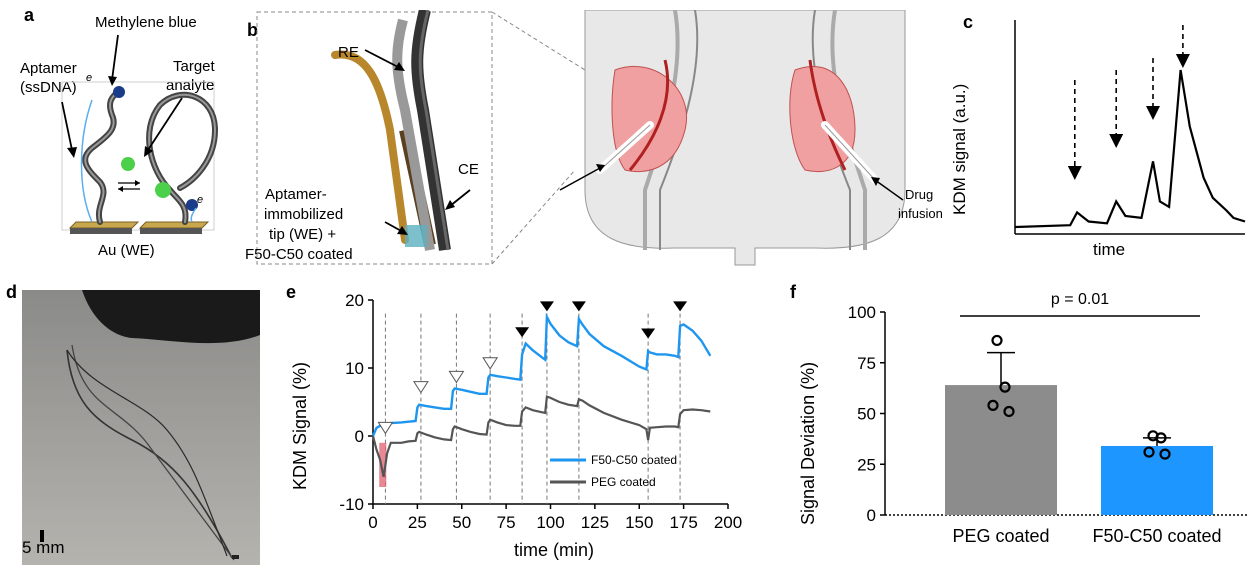  Describe the element at coordinates (1157, 480) in the screenshot. I see `bar-f50-c50` at that location.